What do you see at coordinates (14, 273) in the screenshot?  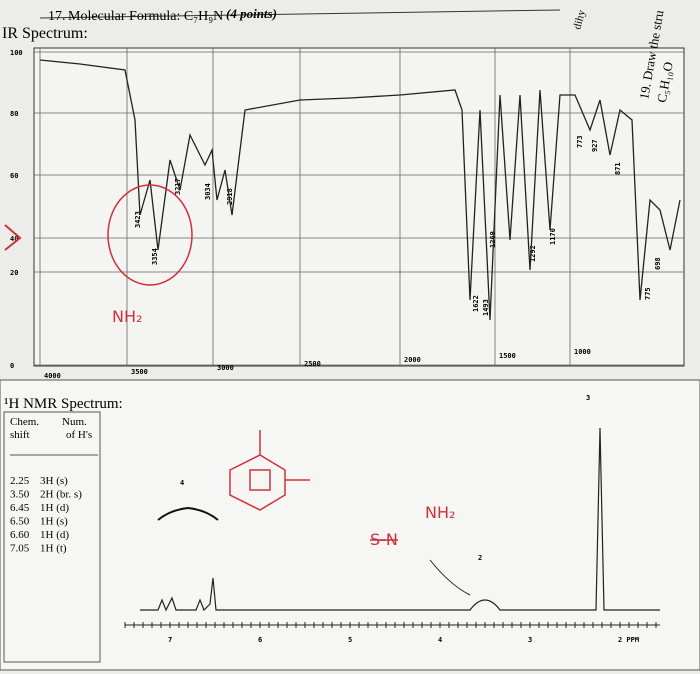 I see `y-tick-label: 20` at bounding box center [14, 273].